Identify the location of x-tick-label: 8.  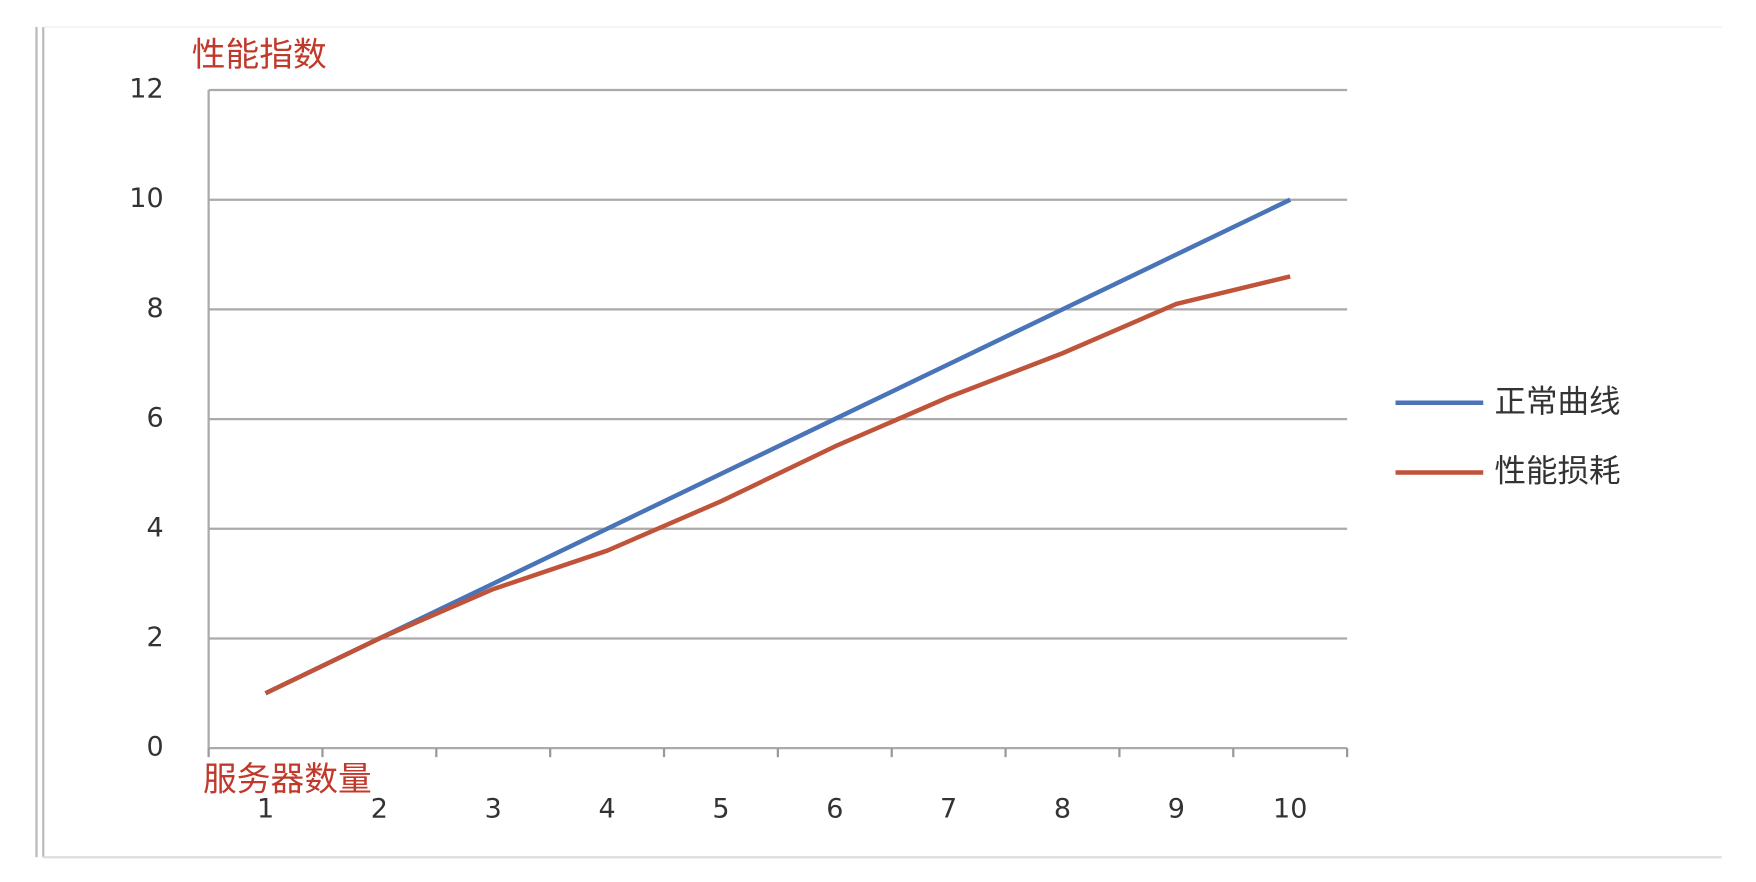
(1062, 809).